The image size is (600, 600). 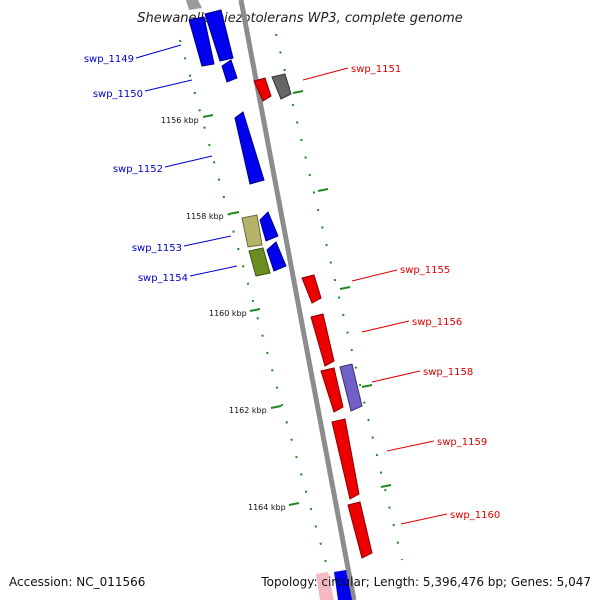 I want to click on scale-label-1156: 1156 kbp, so click(x=180, y=120).